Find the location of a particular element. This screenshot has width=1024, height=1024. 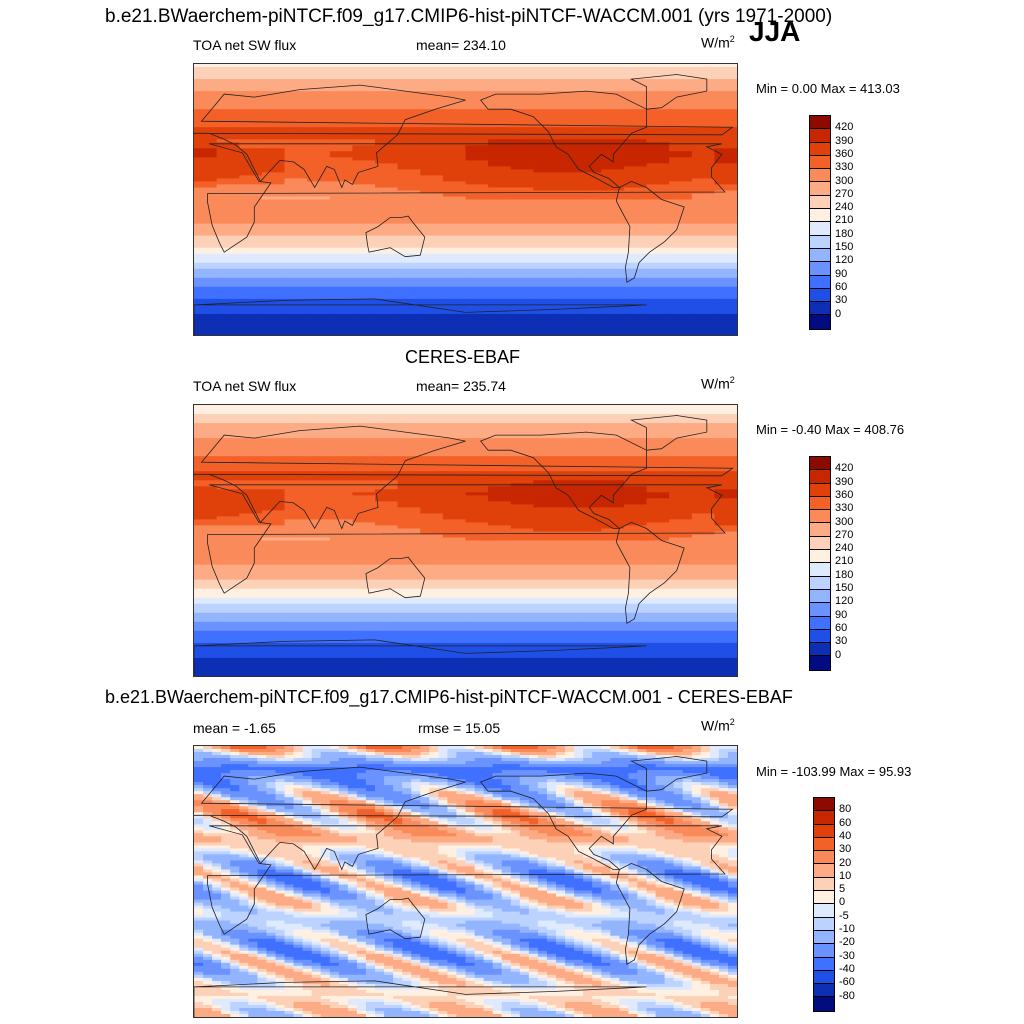

colorbar-swatch is located at coordinates (820, 123).